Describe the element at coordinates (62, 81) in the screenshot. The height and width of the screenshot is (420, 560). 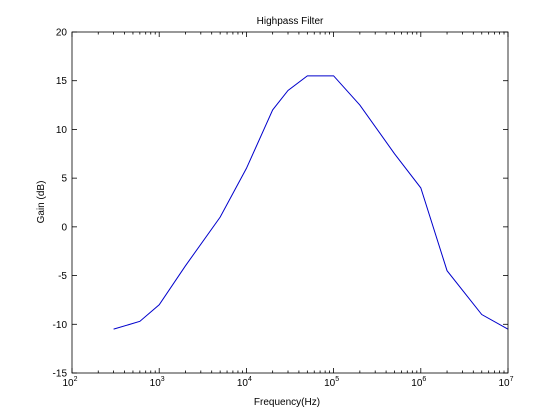
I see `y-tick-label: 15` at that location.